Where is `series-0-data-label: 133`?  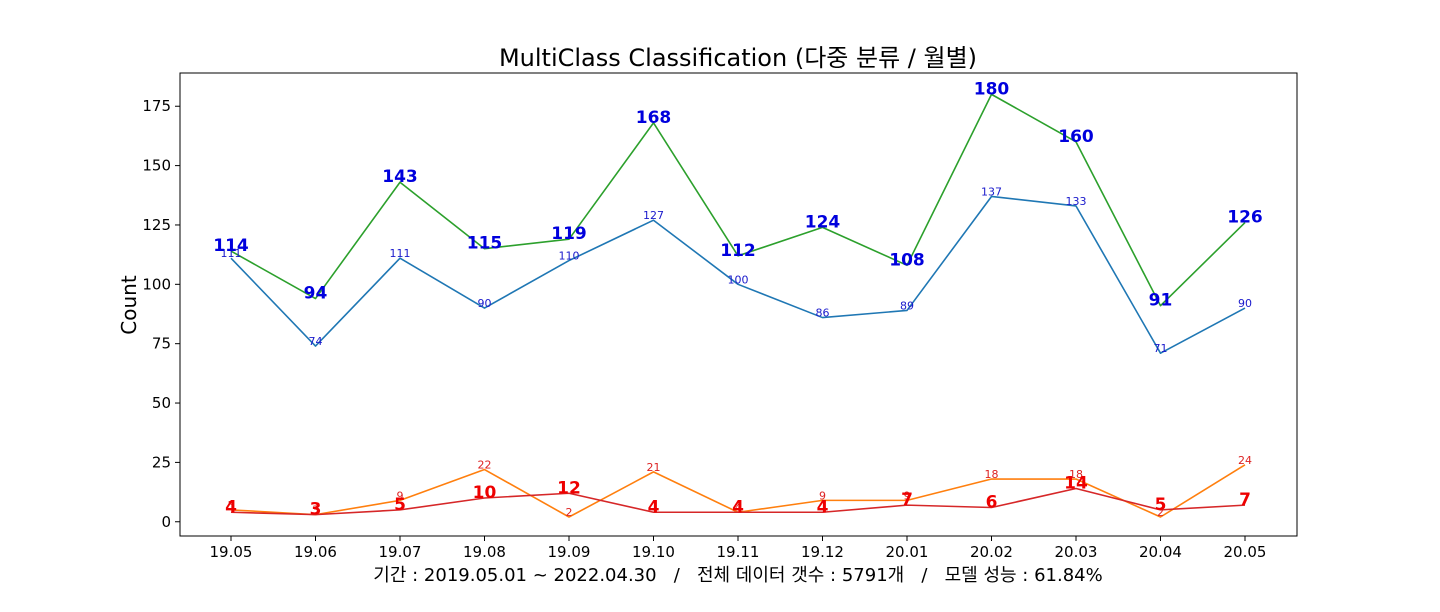
series-0-data-label: 133 is located at coordinates (1076, 201).